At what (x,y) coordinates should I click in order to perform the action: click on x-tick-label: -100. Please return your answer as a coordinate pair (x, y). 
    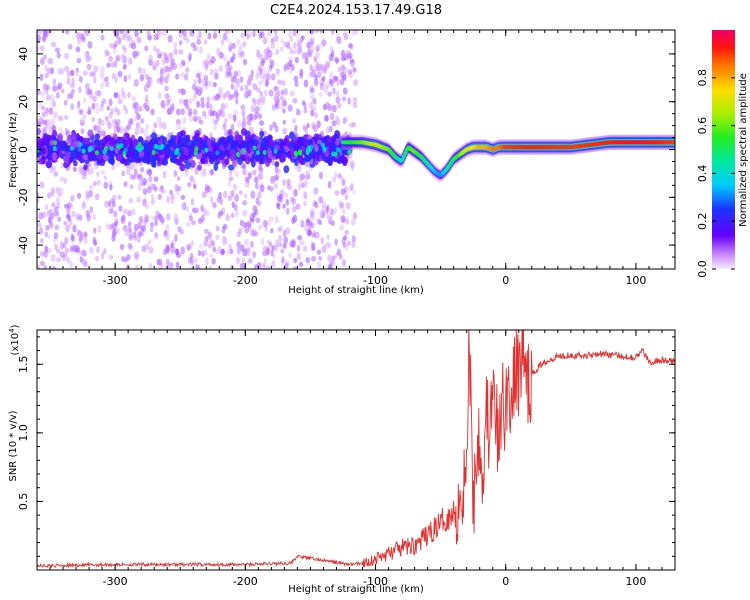
    Looking at the image, I should click on (375, 581).